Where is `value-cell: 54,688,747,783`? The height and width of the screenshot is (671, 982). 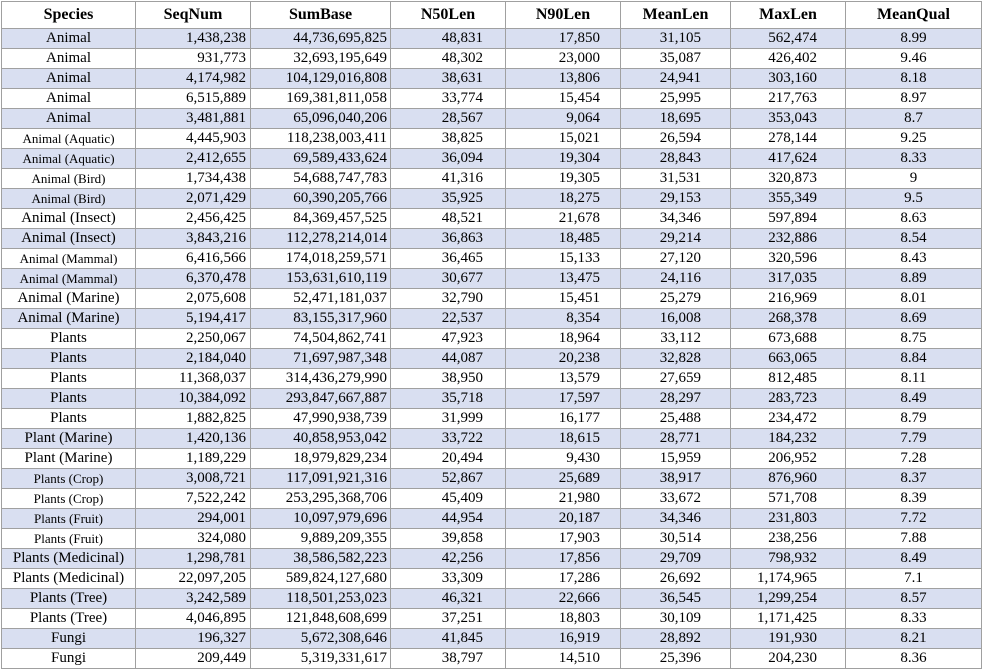 value-cell: 54,688,747,783 is located at coordinates (320, 178).